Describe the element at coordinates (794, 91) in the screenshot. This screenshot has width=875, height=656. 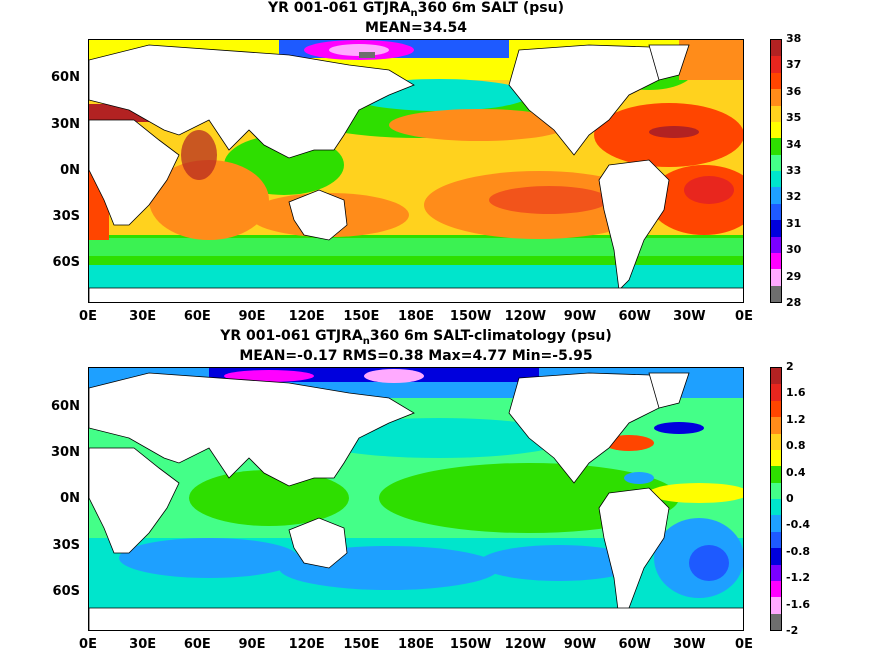
I see `colorbar-tick-label: 36` at that location.